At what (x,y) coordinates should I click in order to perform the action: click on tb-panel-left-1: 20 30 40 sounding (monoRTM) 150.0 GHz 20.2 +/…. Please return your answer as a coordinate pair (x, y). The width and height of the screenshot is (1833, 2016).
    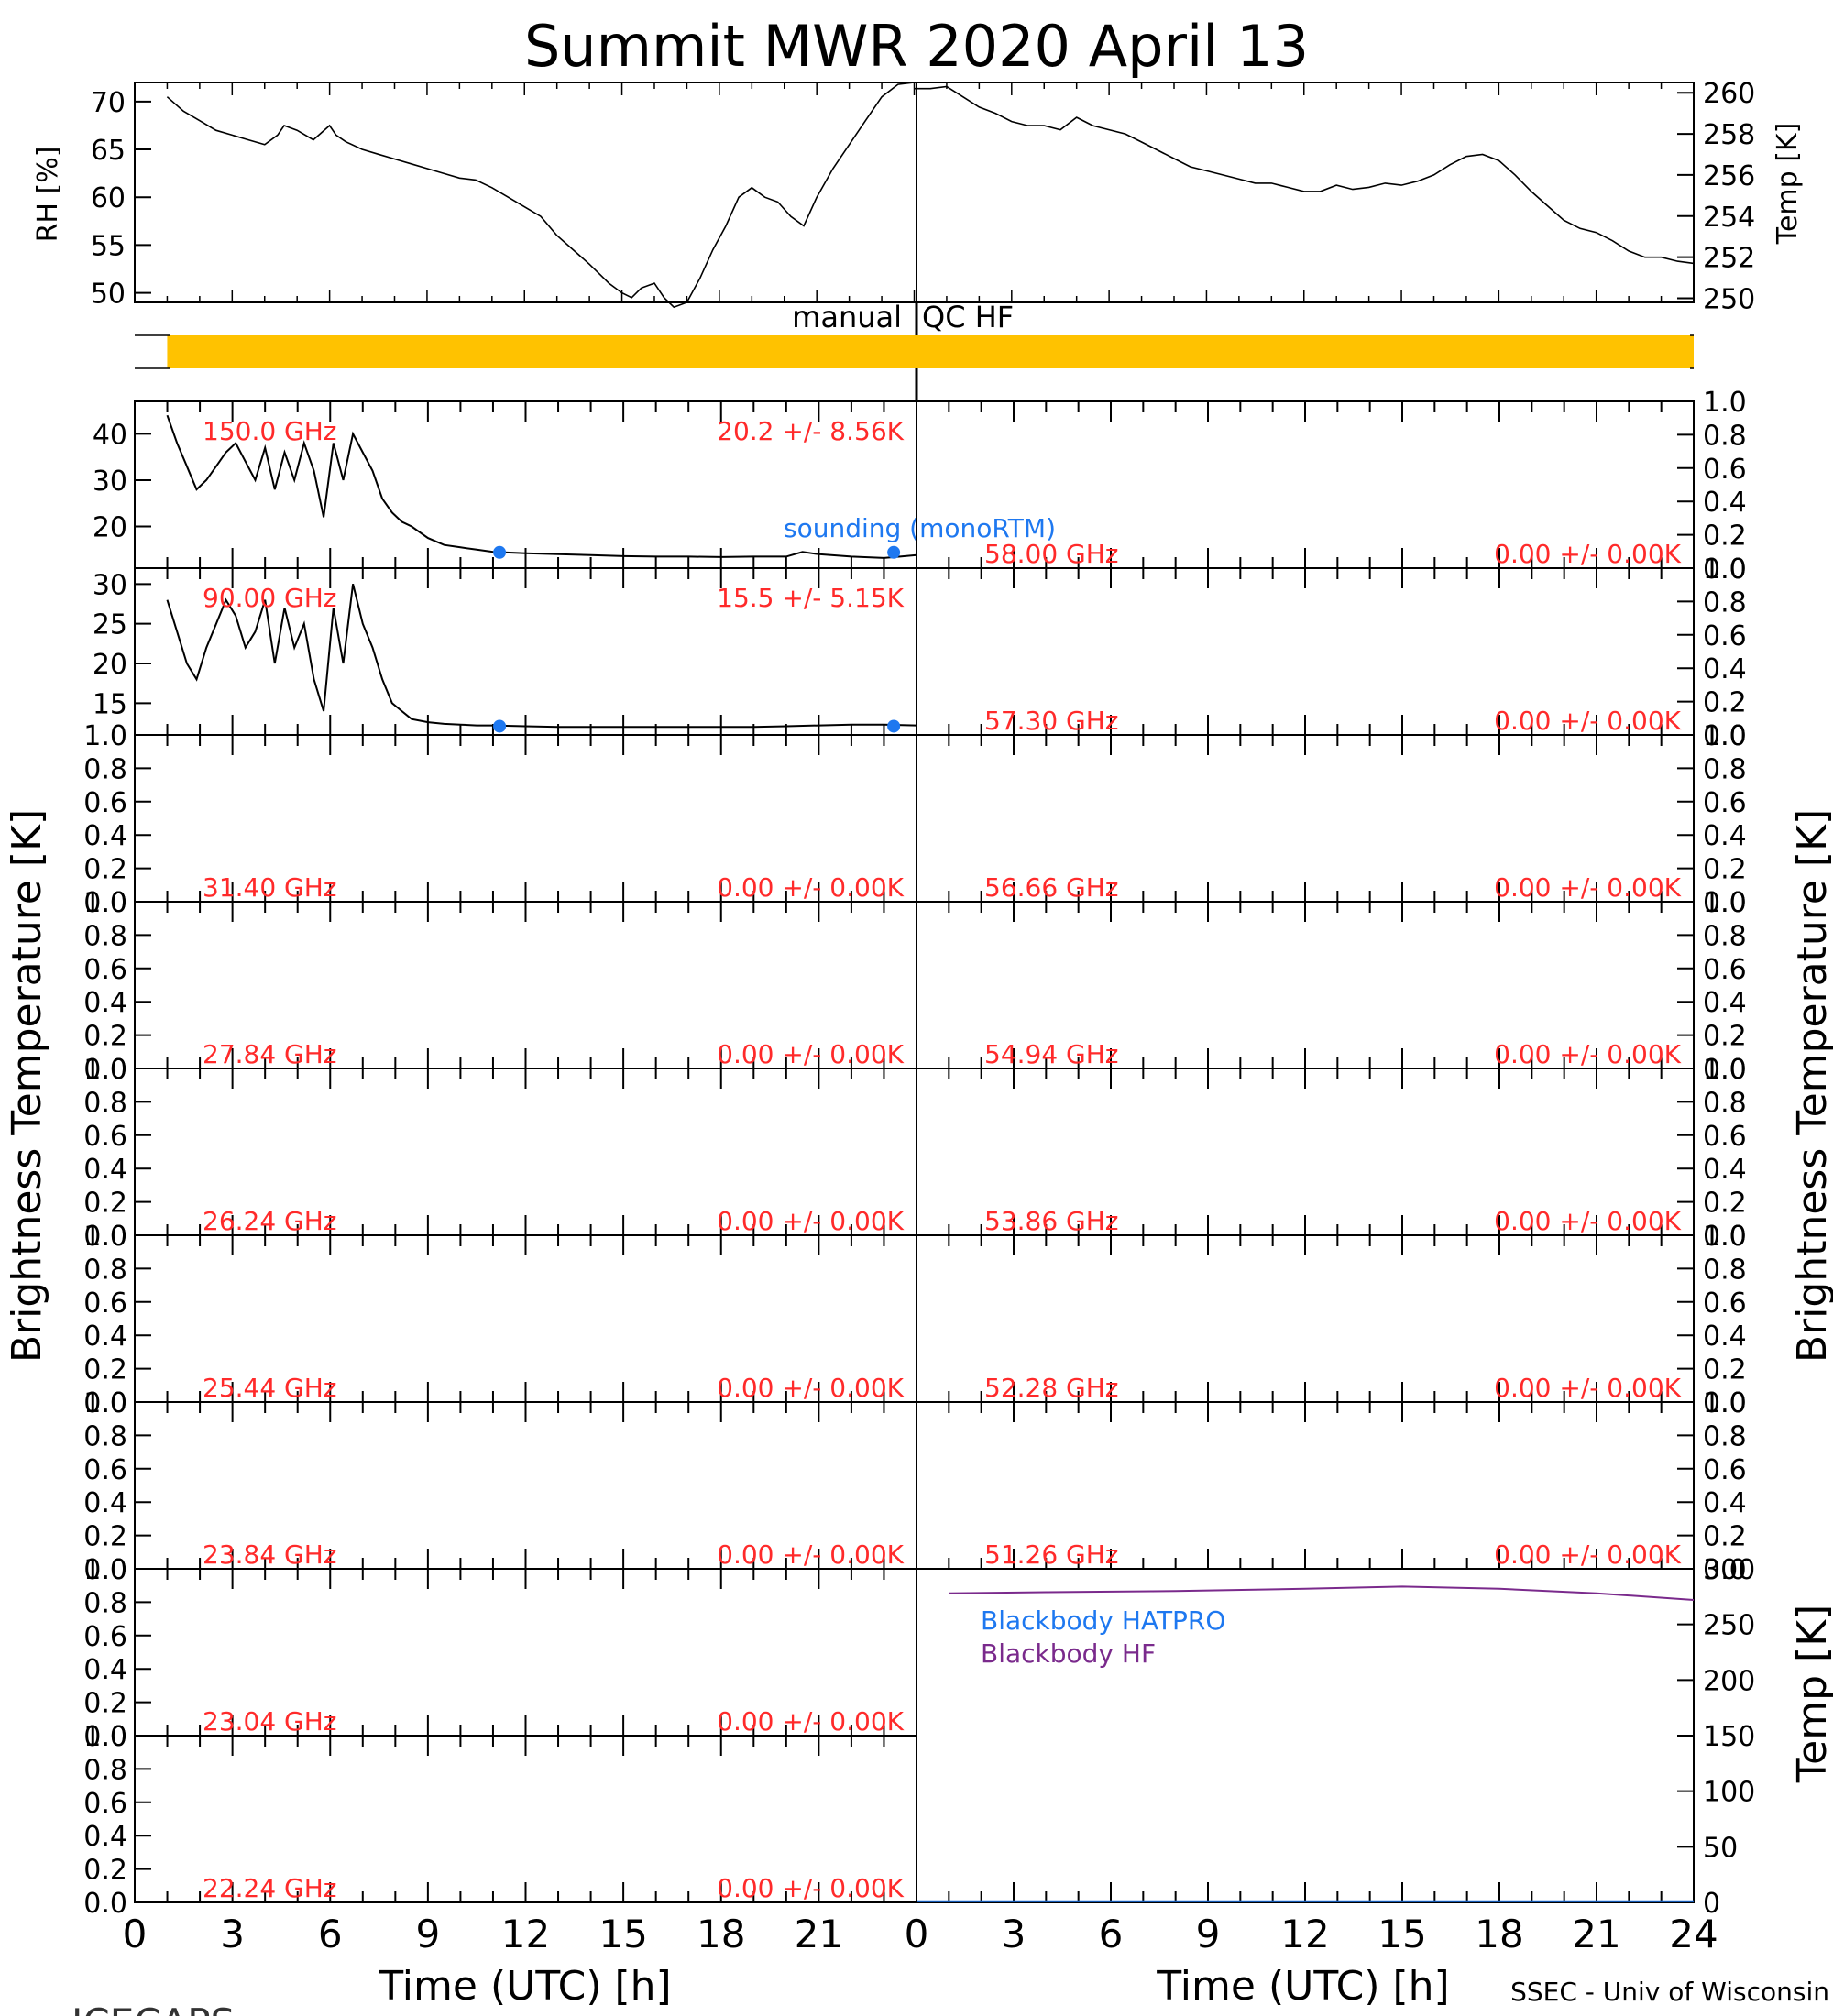
    Looking at the image, I should click on (574, 484).